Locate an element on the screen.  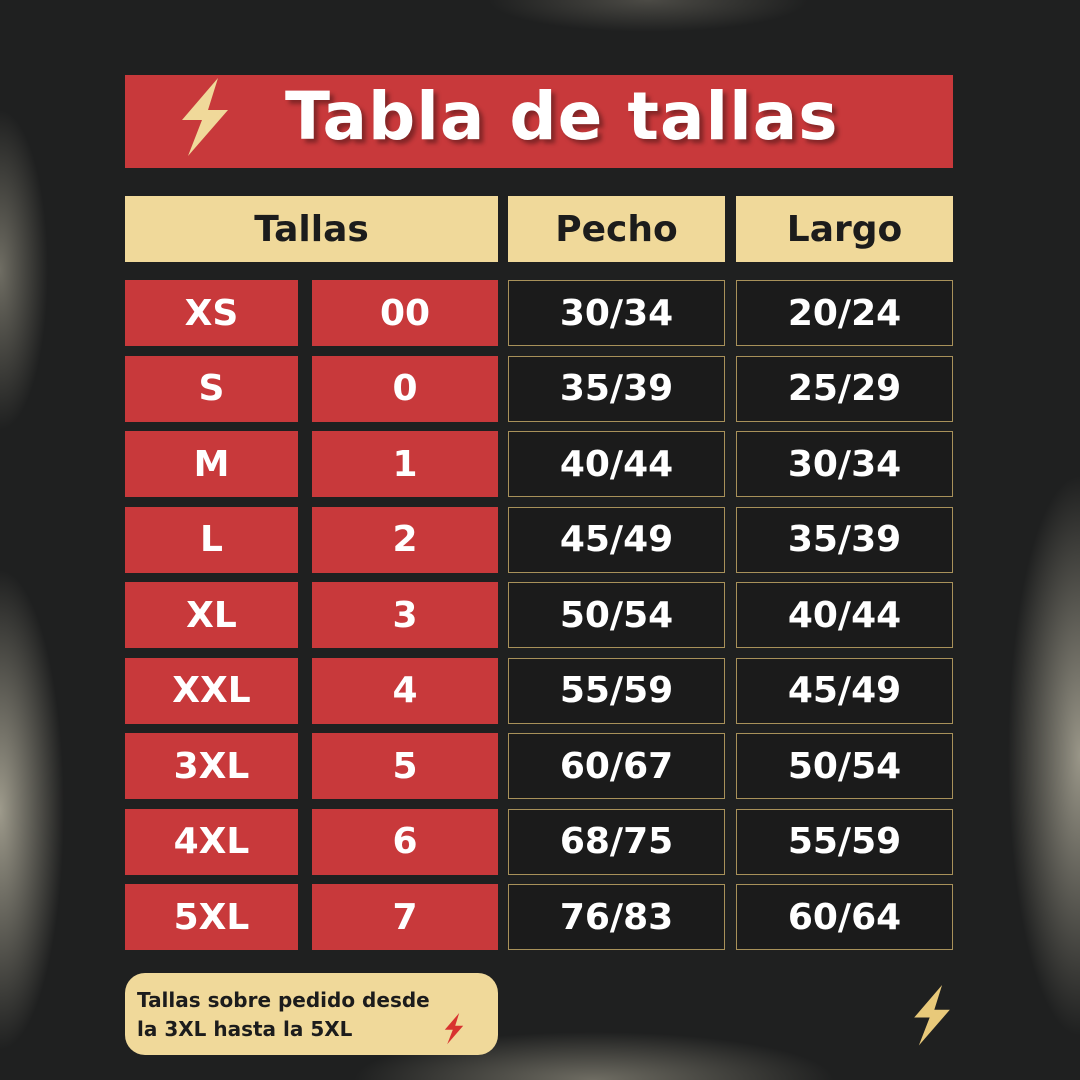
header-tallas: Tallas is located at coordinates (311, 229).